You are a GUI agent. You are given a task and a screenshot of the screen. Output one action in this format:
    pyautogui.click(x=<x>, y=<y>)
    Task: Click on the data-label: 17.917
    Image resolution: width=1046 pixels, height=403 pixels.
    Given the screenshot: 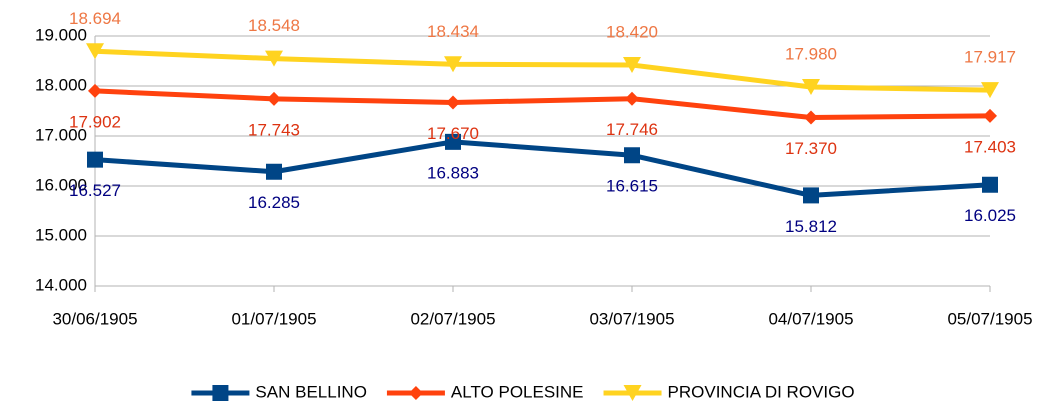 What is the action you would take?
    pyautogui.click(x=990, y=57)
    